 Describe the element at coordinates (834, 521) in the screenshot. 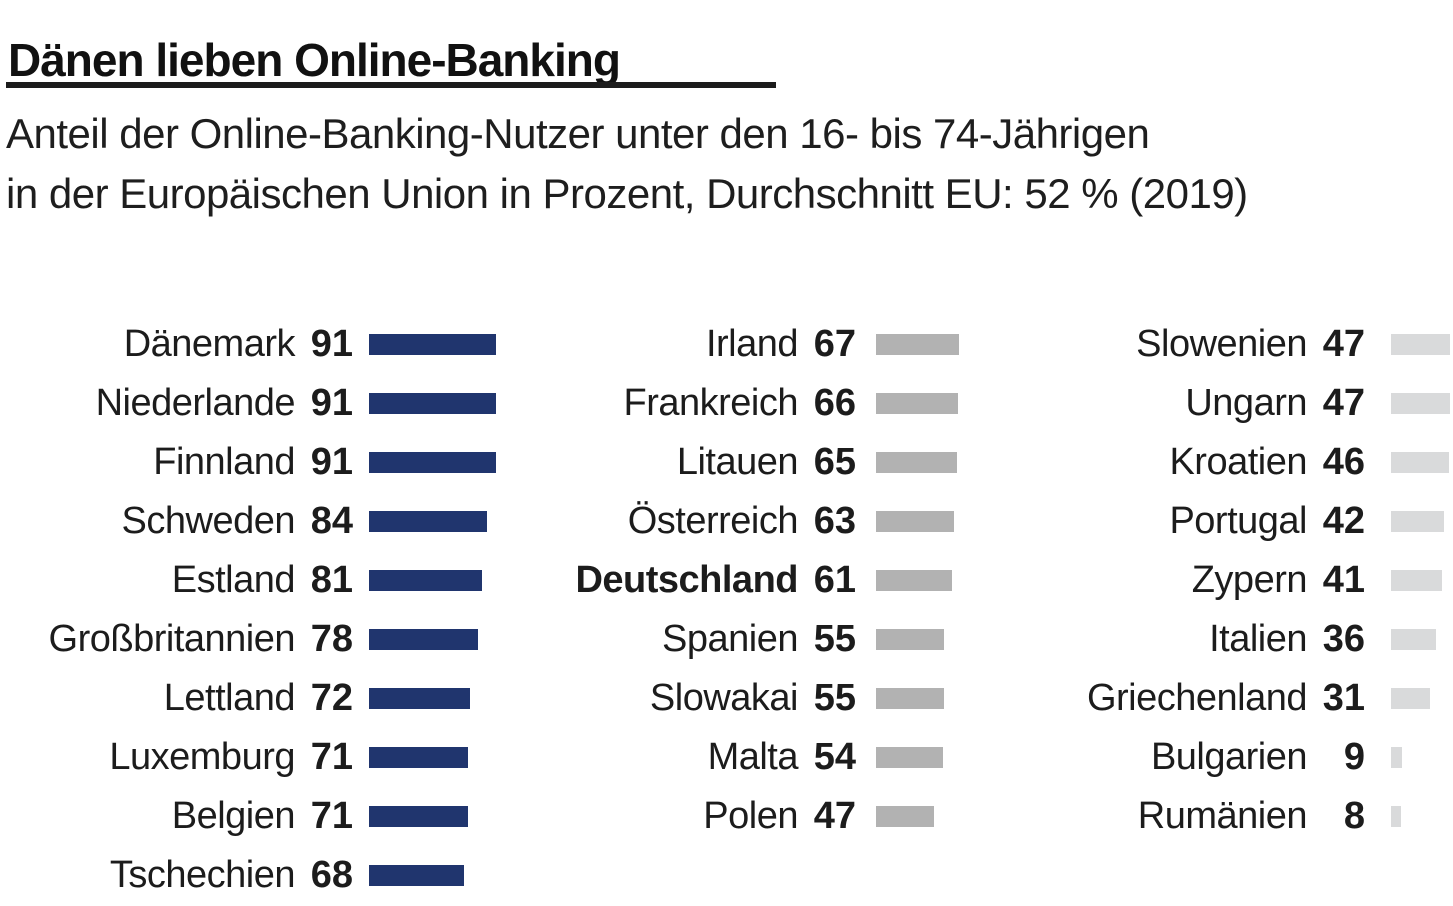

I see `country-value: 63` at that location.